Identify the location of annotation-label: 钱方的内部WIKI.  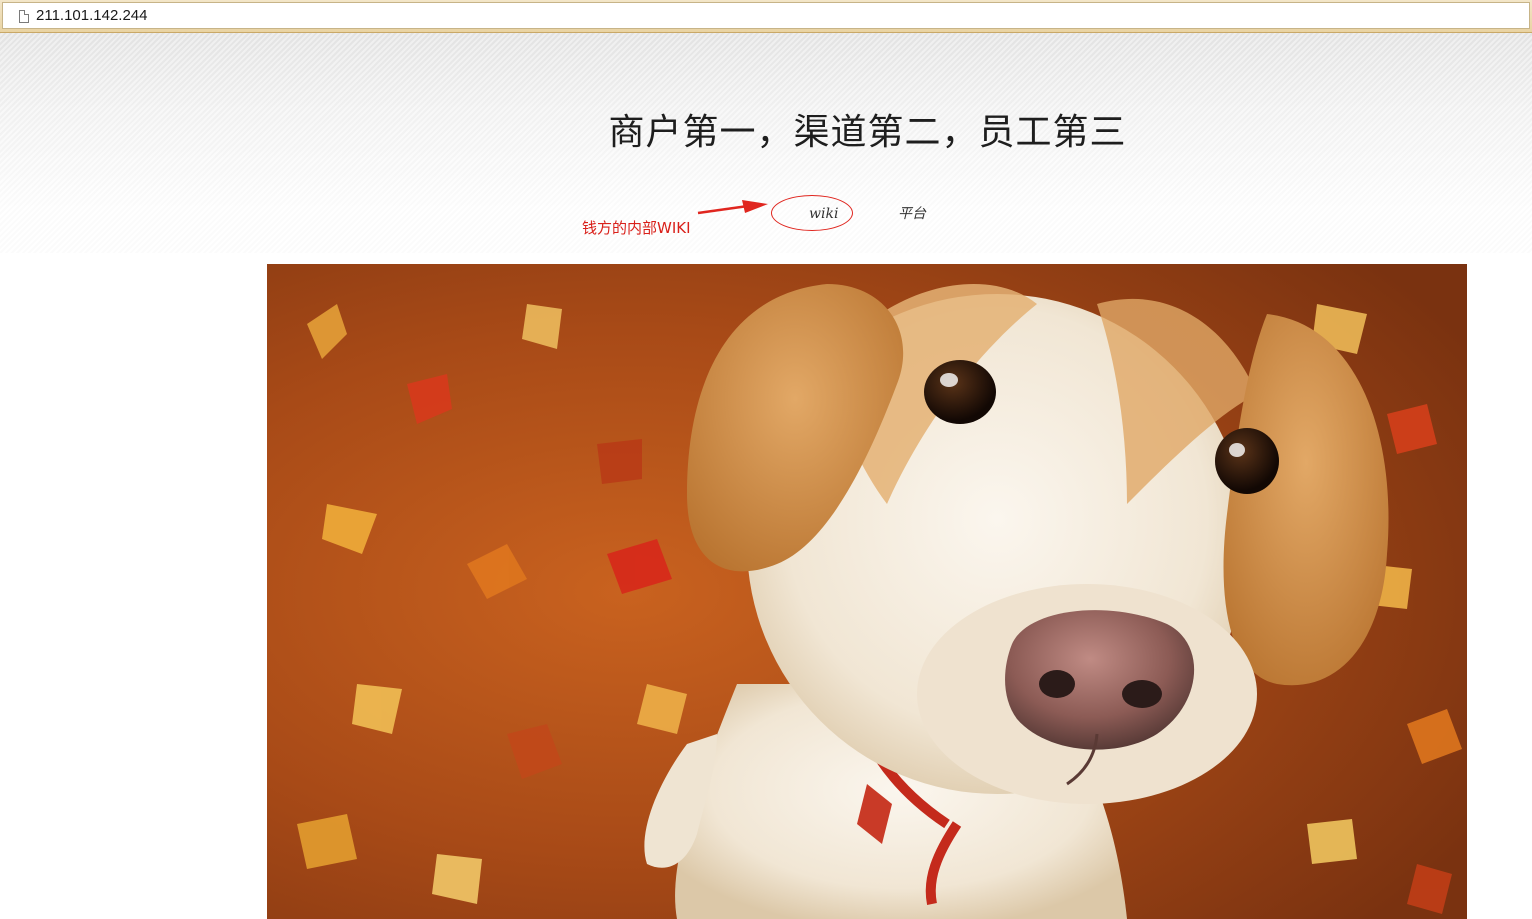
(636, 228).